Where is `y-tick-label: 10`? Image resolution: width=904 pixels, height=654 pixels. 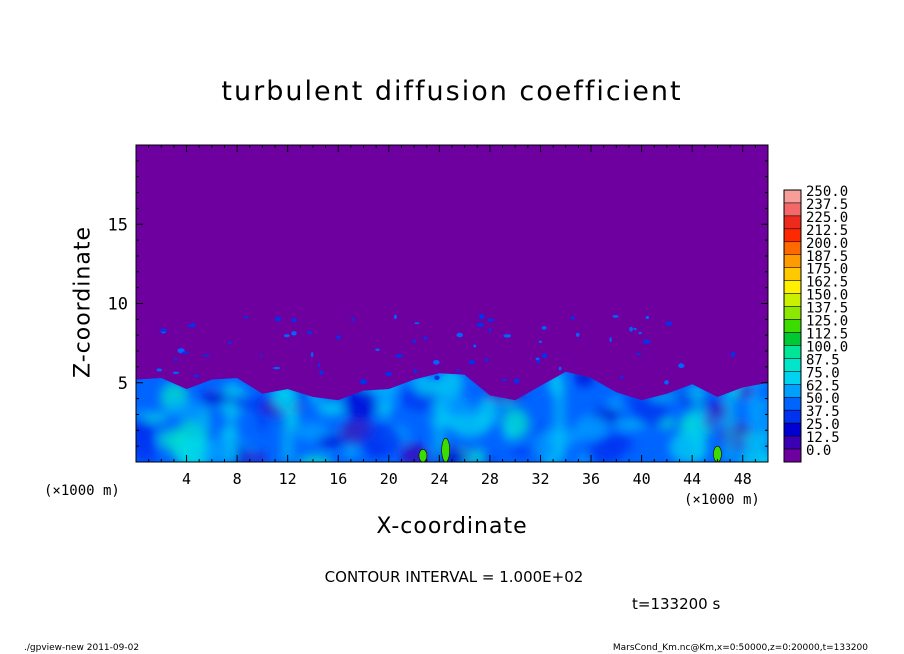
y-tick-label: 10 is located at coordinates (118, 305).